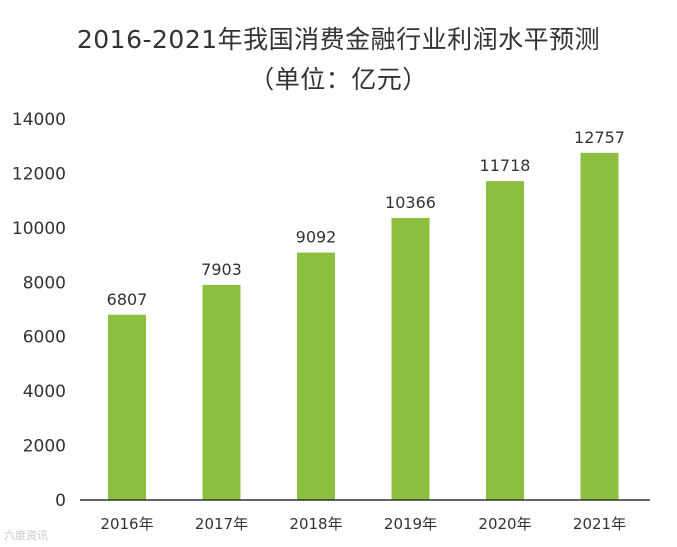 Image resolution: width=677 pixels, height=547 pixels. Describe the element at coordinates (44, 283) in the screenshot. I see `y-tick-label: 8000` at that location.